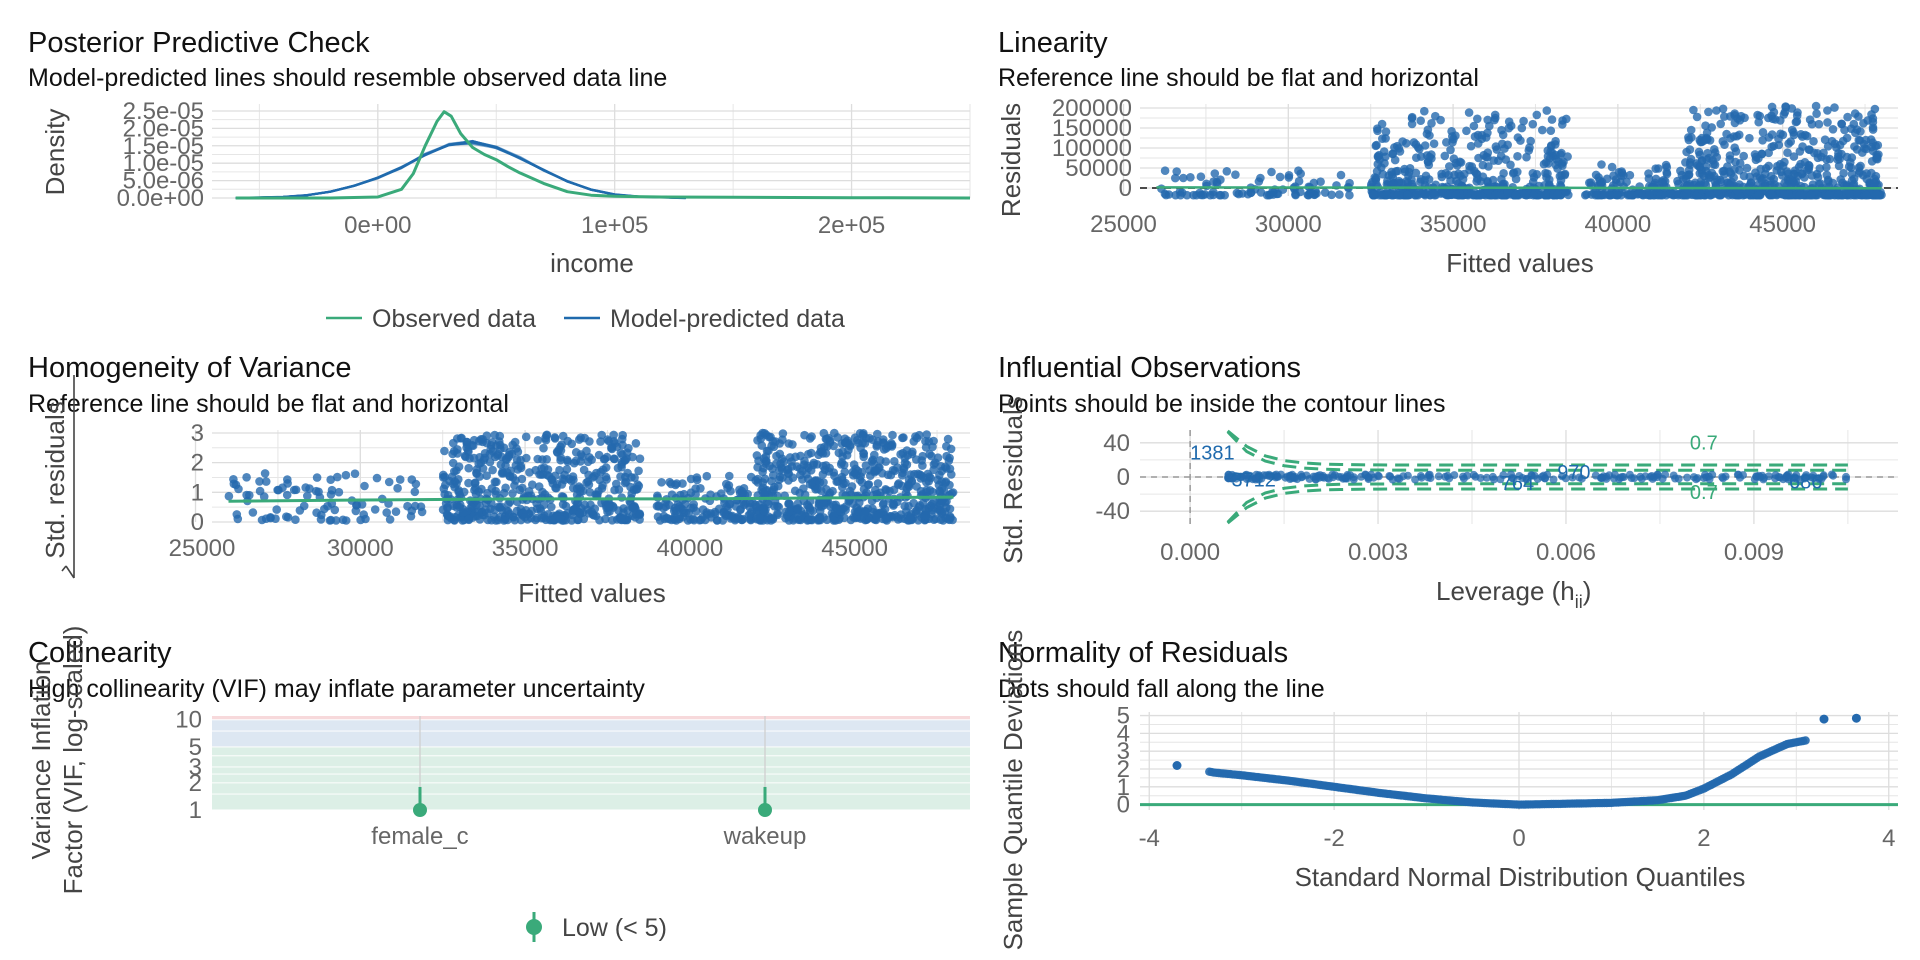 This screenshot has width=1920, height=960. Describe the element at coordinates (592, 801) in the screenshot. I see `collinearity-points` at that location.